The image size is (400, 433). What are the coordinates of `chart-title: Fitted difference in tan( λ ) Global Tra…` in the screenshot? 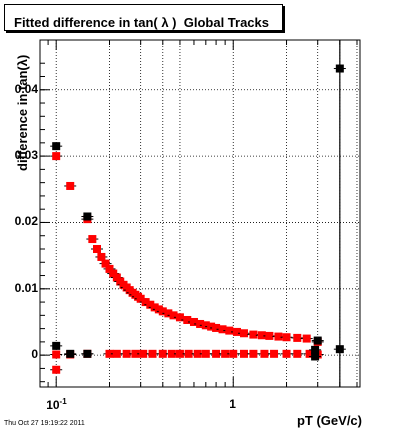 It's located at (141, 22).